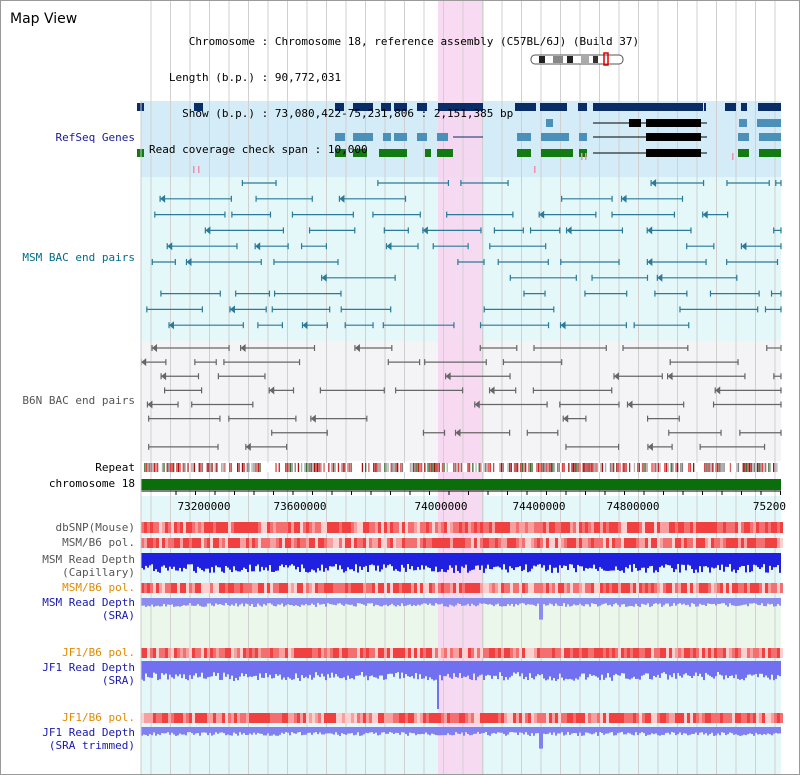  Describe the element at coordinates (461, 467) in the screenshot. I see `repeat-track` at that location.